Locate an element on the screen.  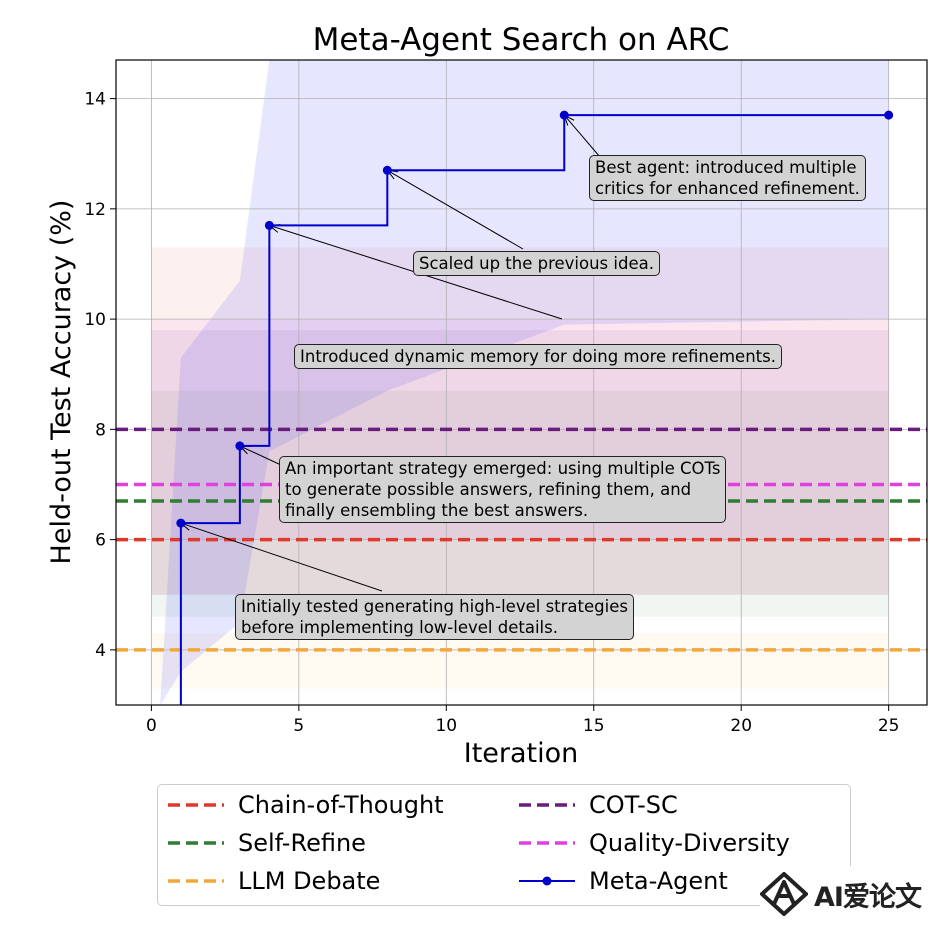
legend-label: LLM Debate is located at coordinates (309, 881).